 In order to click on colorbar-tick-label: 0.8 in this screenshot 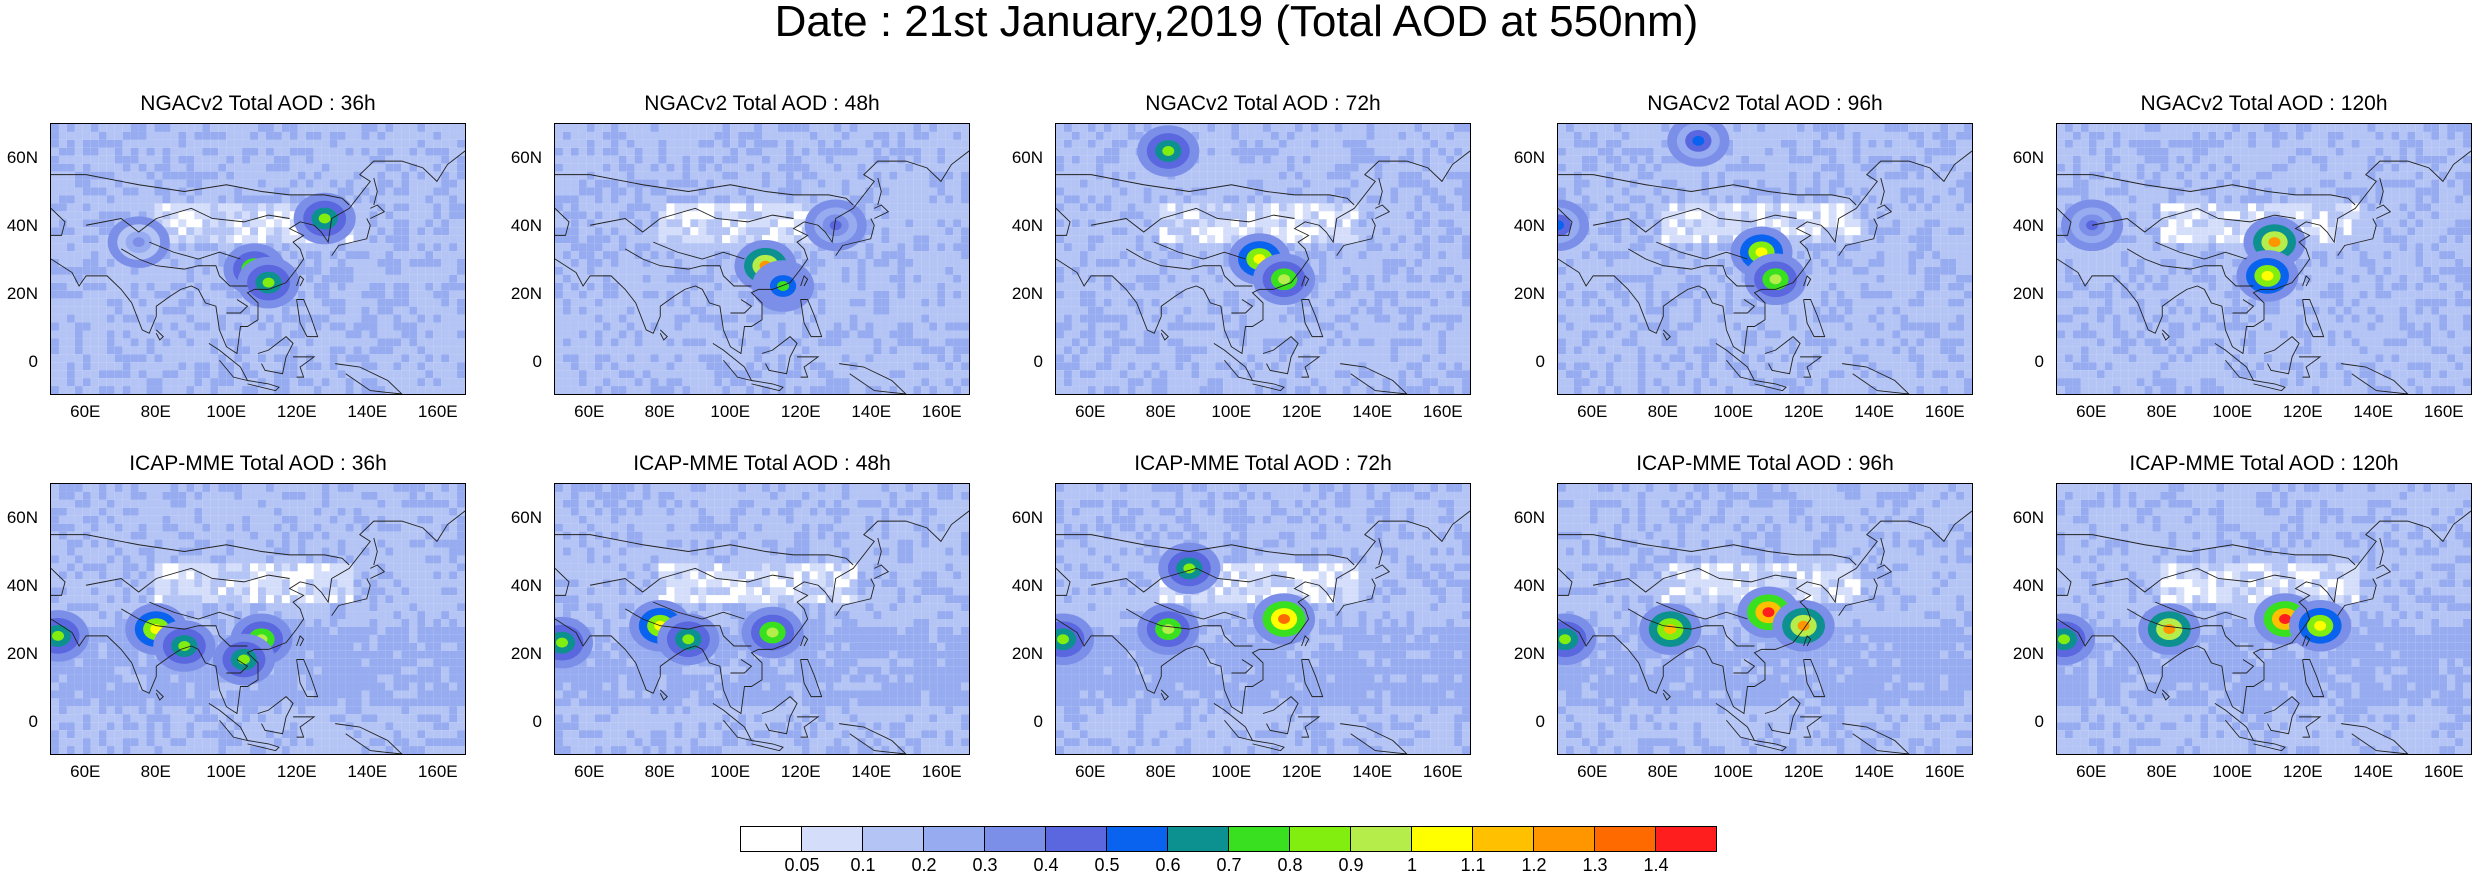, I will do `click(1289, 865)`.